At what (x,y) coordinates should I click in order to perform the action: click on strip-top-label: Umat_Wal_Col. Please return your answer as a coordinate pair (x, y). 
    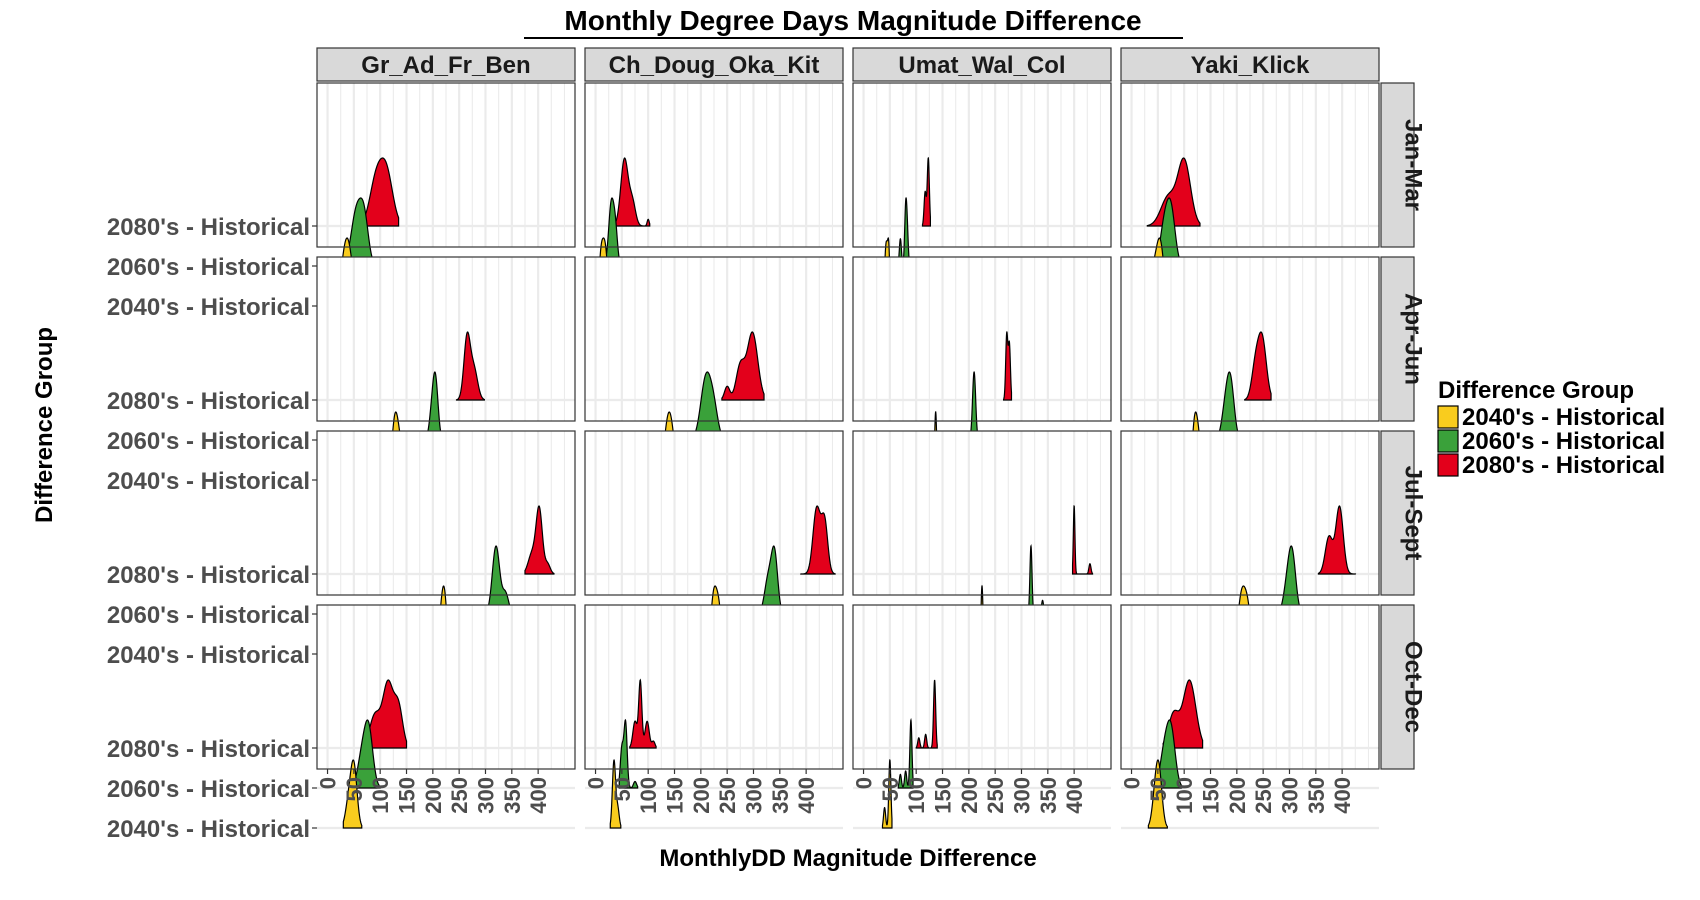
    Looking at the image, I should click on (981, 65).